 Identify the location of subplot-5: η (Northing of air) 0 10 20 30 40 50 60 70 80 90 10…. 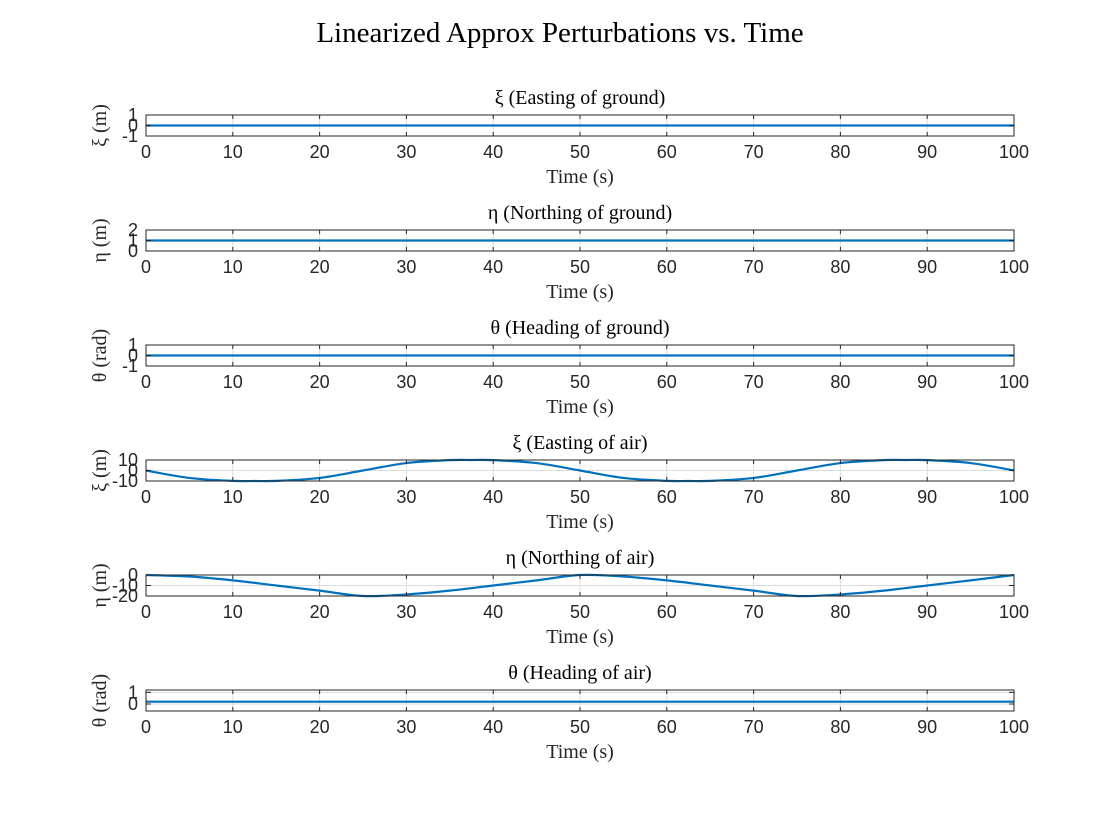
(559, 597).